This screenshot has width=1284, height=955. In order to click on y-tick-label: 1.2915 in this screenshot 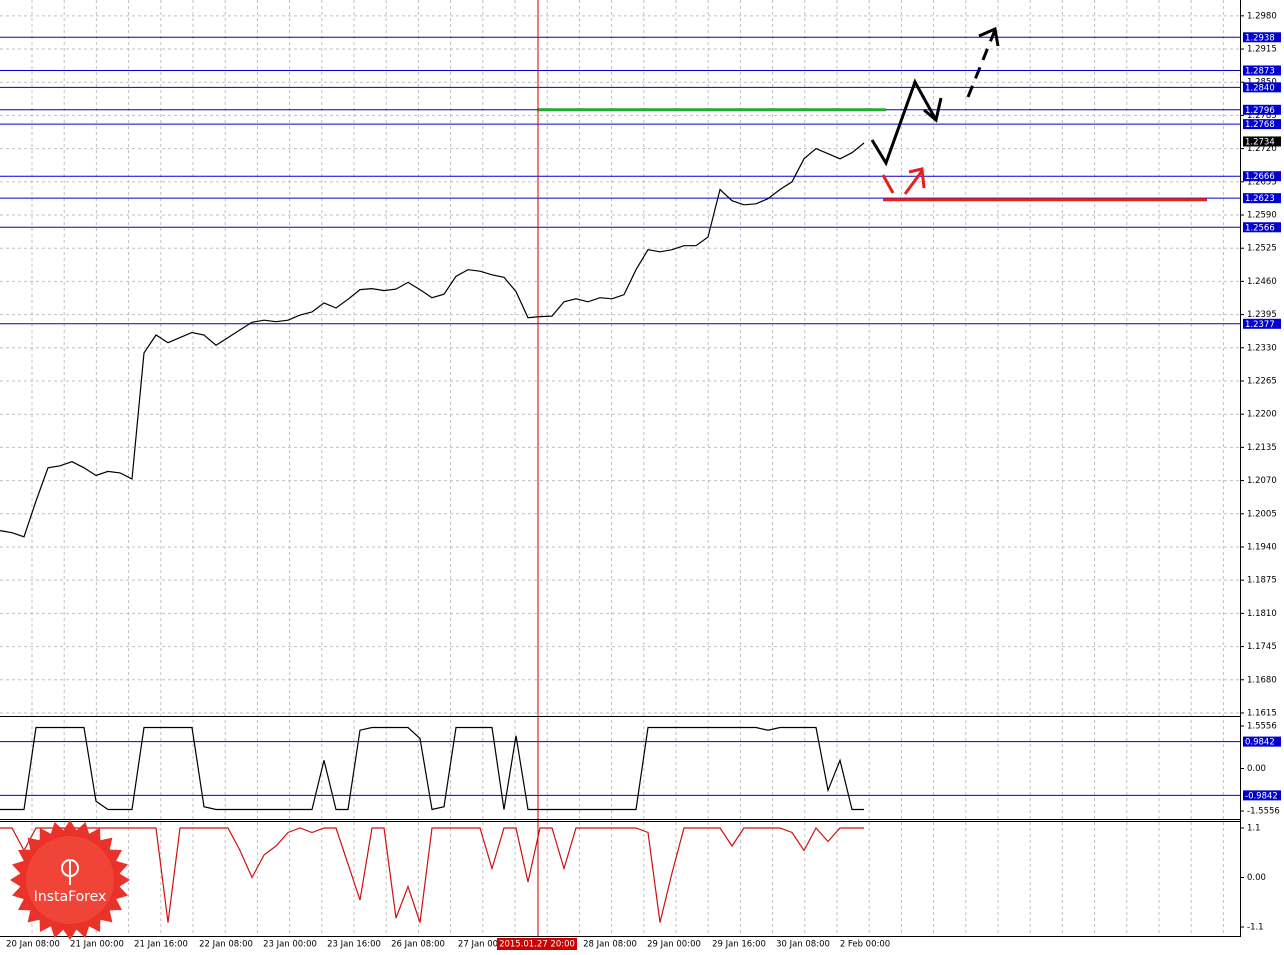, I will do `click(1262, 50)`.